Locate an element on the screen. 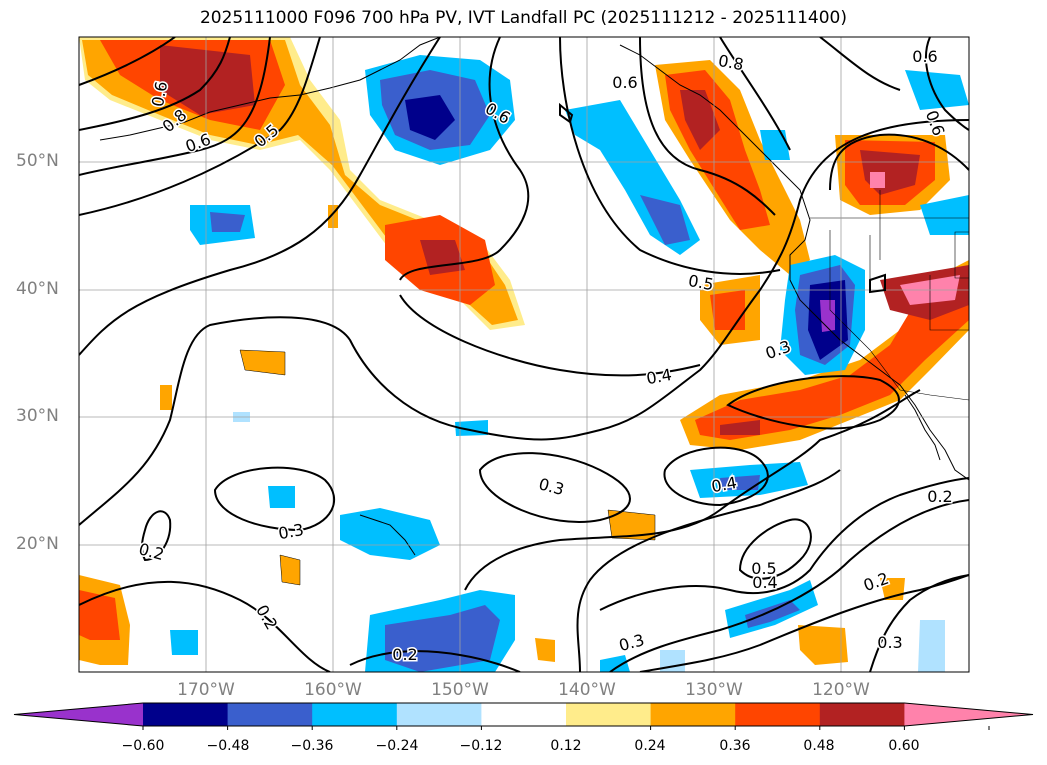  colorbar is located at coordinates (523, 716).